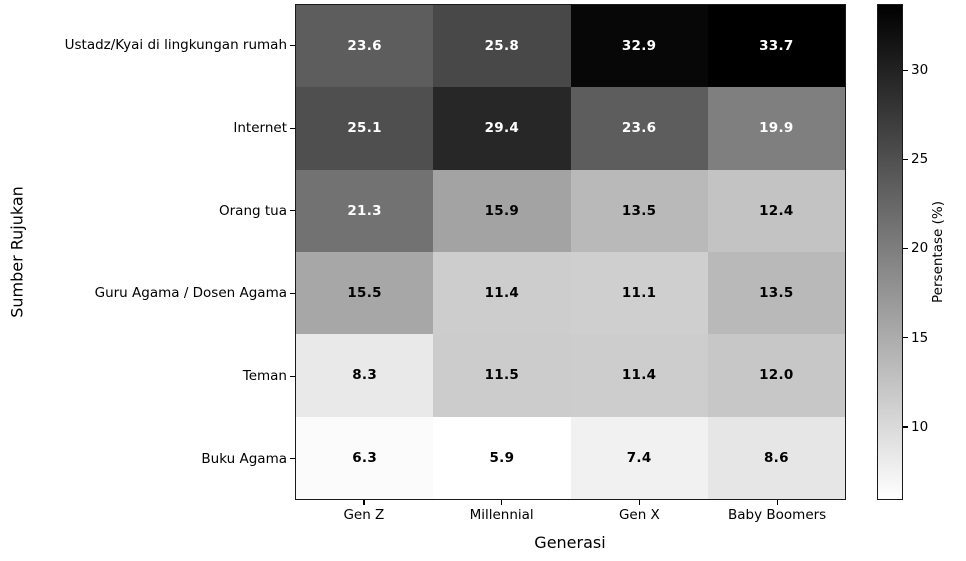 The height and width of the screenshot is (561, 966). Describe the element at coordinates (17, 252) in the screenshot. I see `y-axis-label: Sumber Rujukan` at that location.